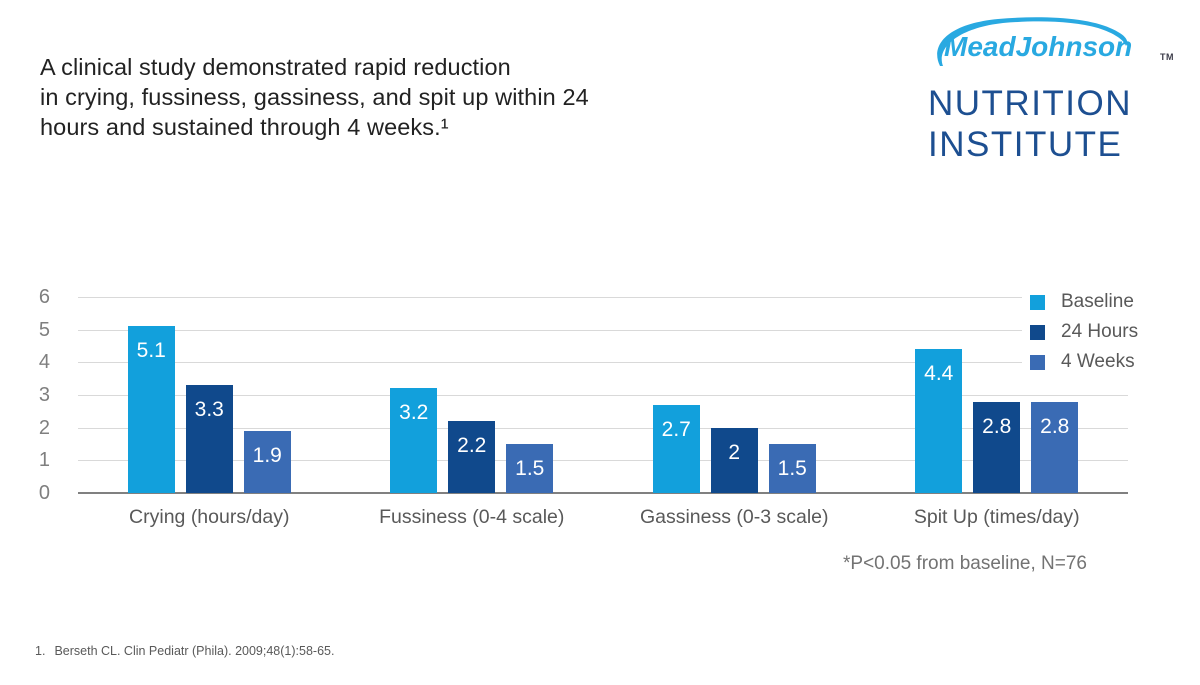 This screenshot has width=1200, height=685. I want to click on meadjohnson-script: MeadJohnson TM, so click(1051, 43).